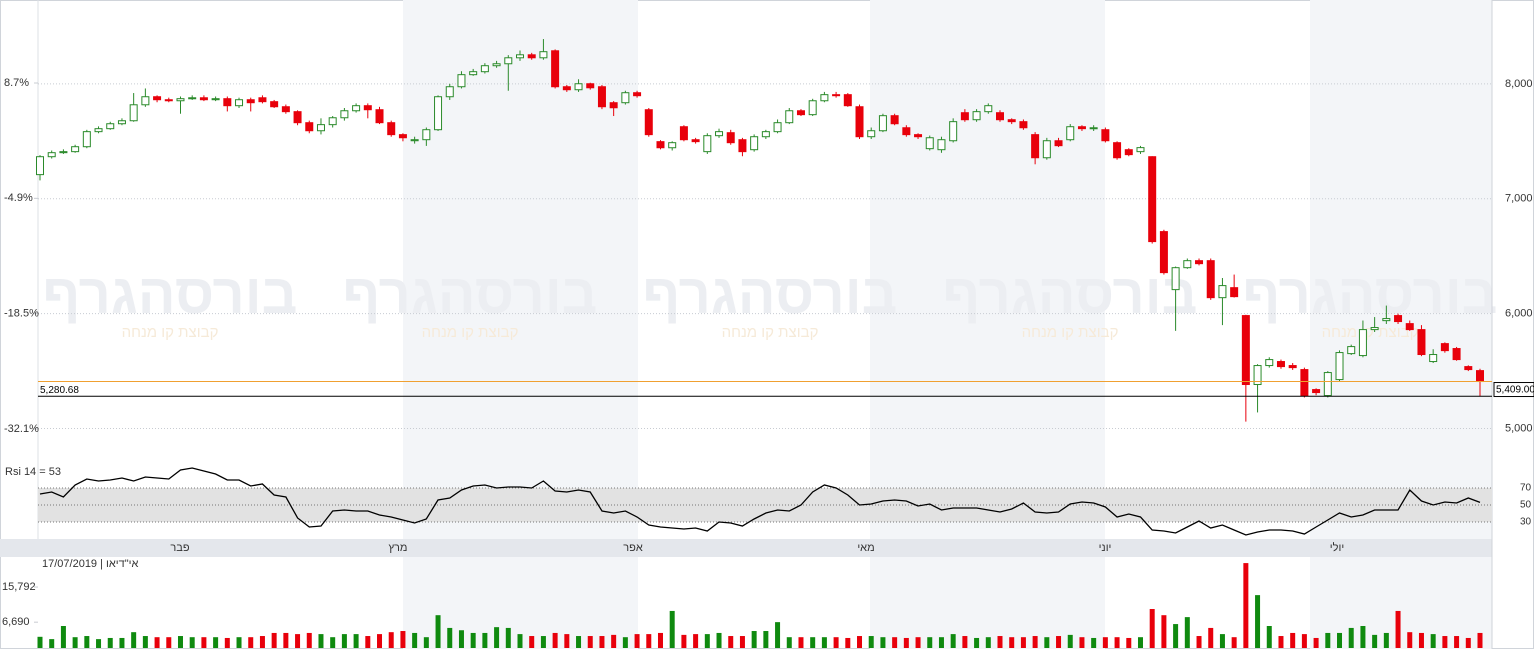 The width and height of the screenshot is (1534, 649). I want to click on y2-tick-label: 8.7%, so click(16, 83).